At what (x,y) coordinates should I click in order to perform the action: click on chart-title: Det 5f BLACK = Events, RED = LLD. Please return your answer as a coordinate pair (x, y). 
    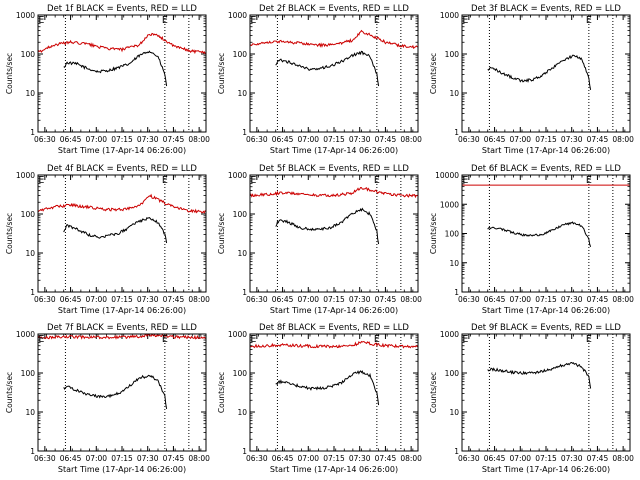
    Looking at the image, I should click on (334, 169).